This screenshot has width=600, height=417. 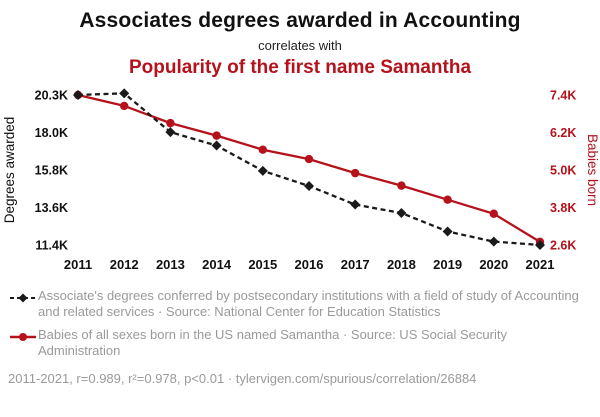 What do you see at coordinates (217, 264) in the screenshot?
I see `svg-text: 2014` at bounding box center [217, 264].